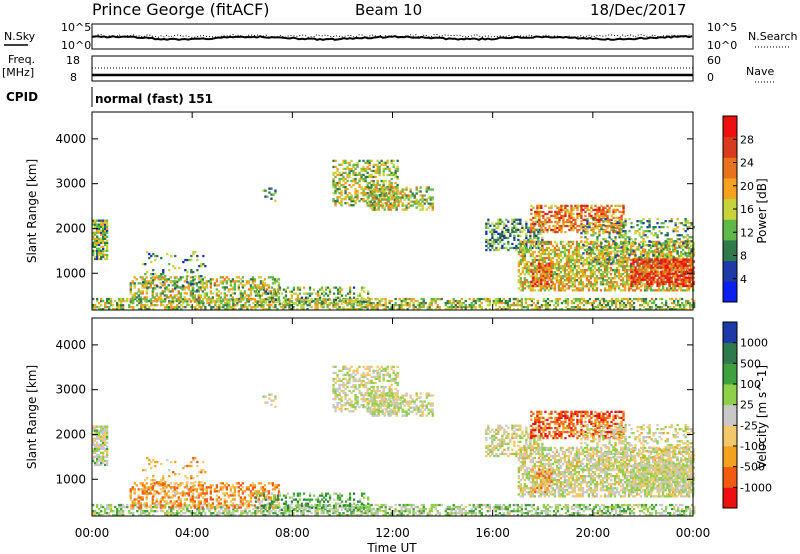 This screenshot has width=800, height=554. What do you see at coordinates (743, 279) in the screenshot?
I see `power-cbar-tick-0: 4` at bounding box center [743, 279].